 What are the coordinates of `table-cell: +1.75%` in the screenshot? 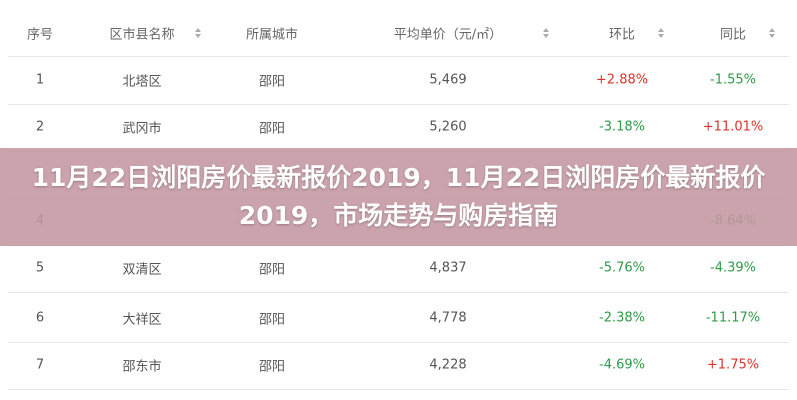 It's located at (733, 365).